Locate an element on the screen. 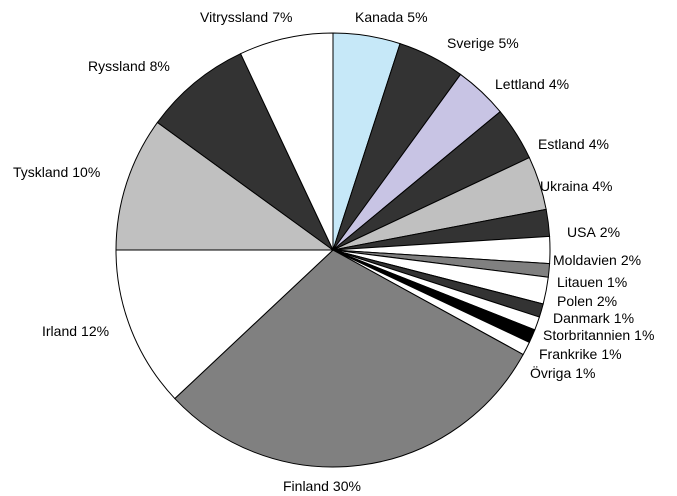 This screenshot has height=496, width=677. slice-label: Vitryssland 7% is located at coordinates (246, 17).